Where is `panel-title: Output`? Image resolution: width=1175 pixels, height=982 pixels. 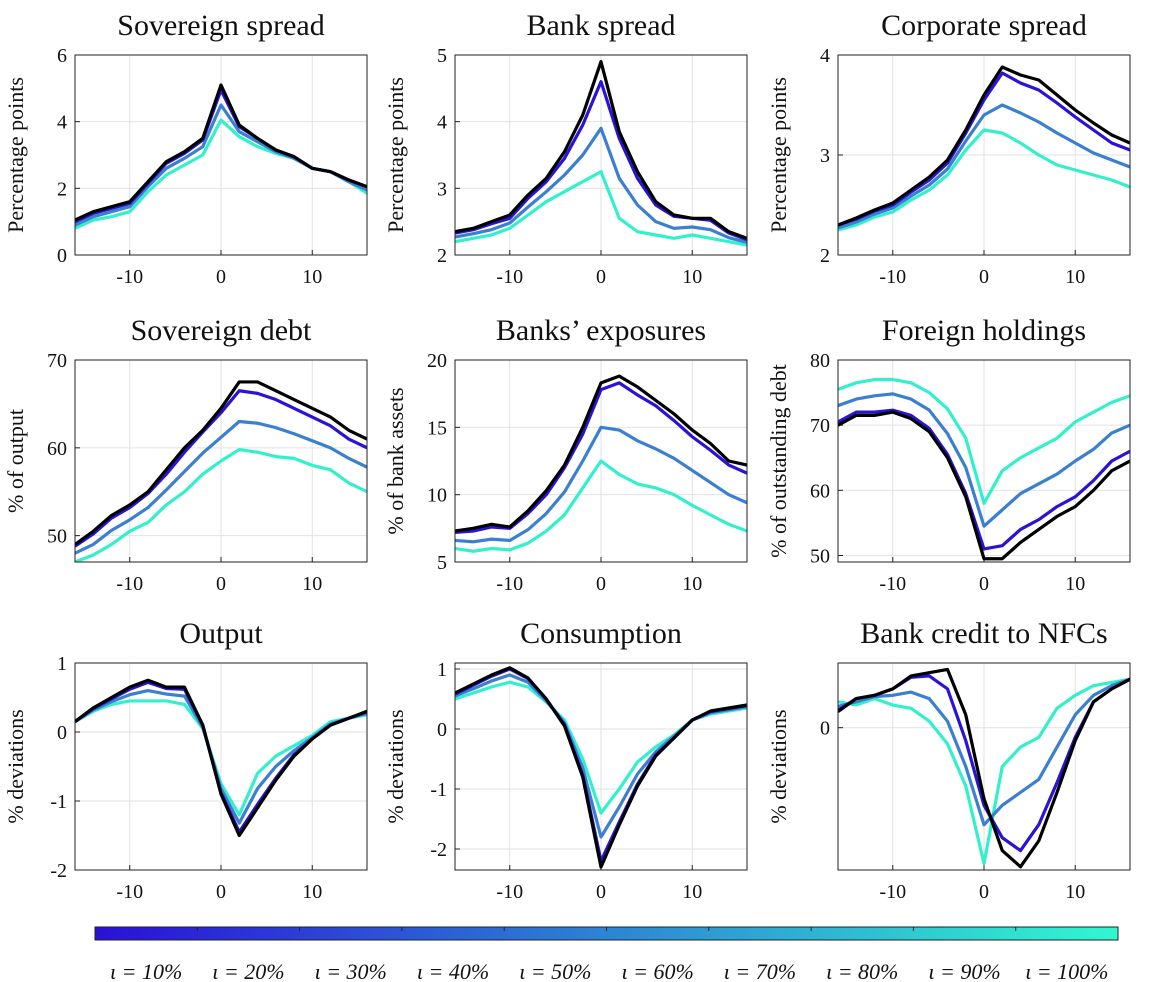 panel-title: Output is located at coordinates (221, 633).